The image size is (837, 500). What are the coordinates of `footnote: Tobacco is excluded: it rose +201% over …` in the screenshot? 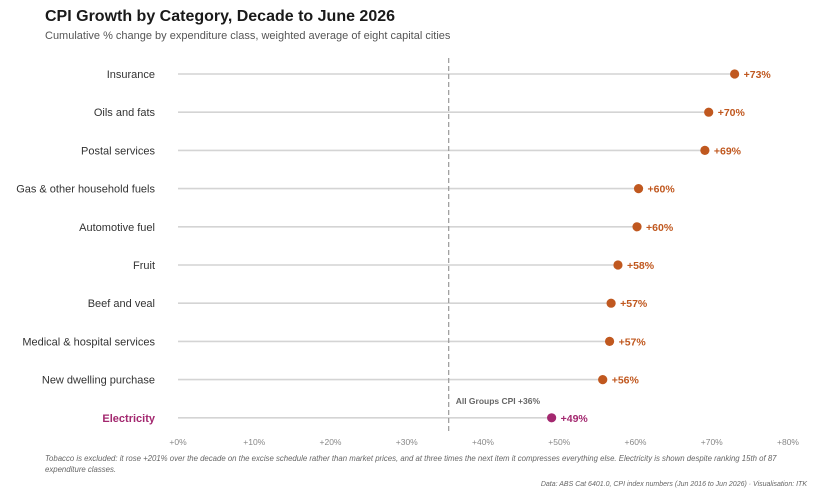 It's located at (411, 464).